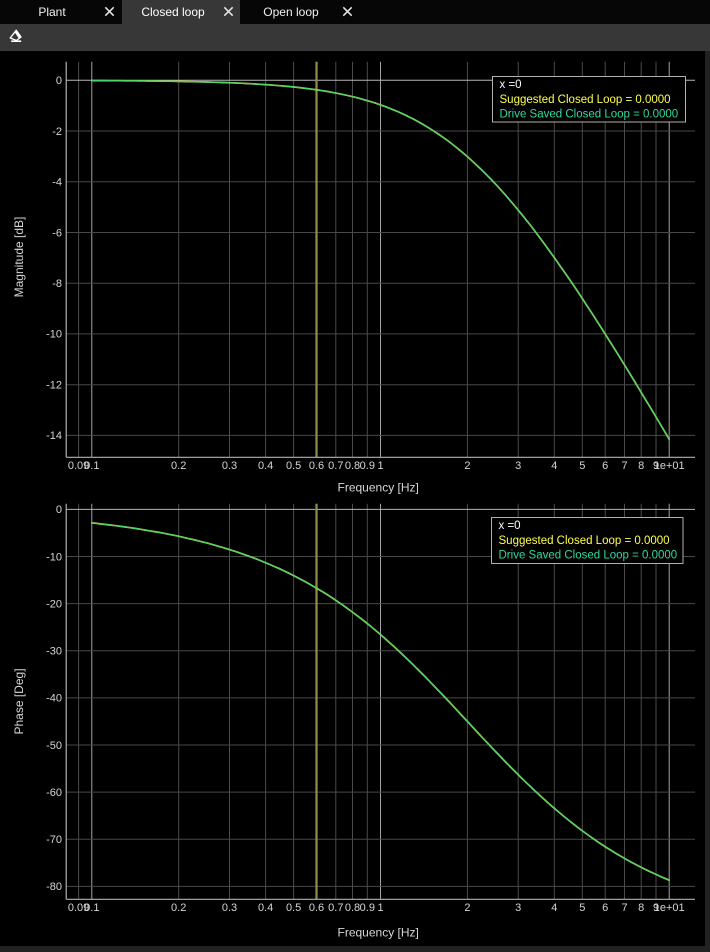  What do you see at coordinates (54, 386) in the screenshot?
I see `svg-text: -12` at bounding box center [54, 386].